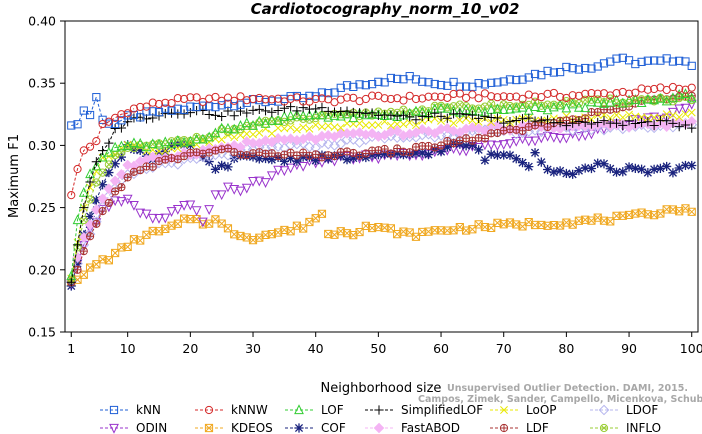 This screenshot has height=434, width=702. I want to click on x-tick-label: 50, so click(378, 348).